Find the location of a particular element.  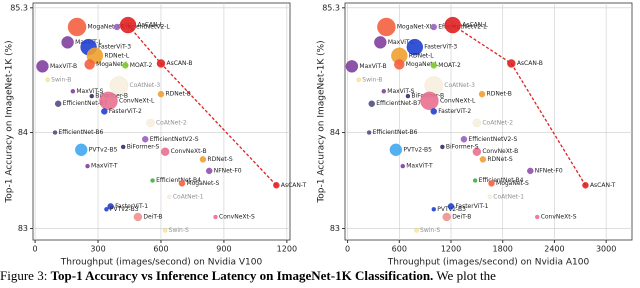

point-label: RDNet-S is located at coordinates (219, 159).